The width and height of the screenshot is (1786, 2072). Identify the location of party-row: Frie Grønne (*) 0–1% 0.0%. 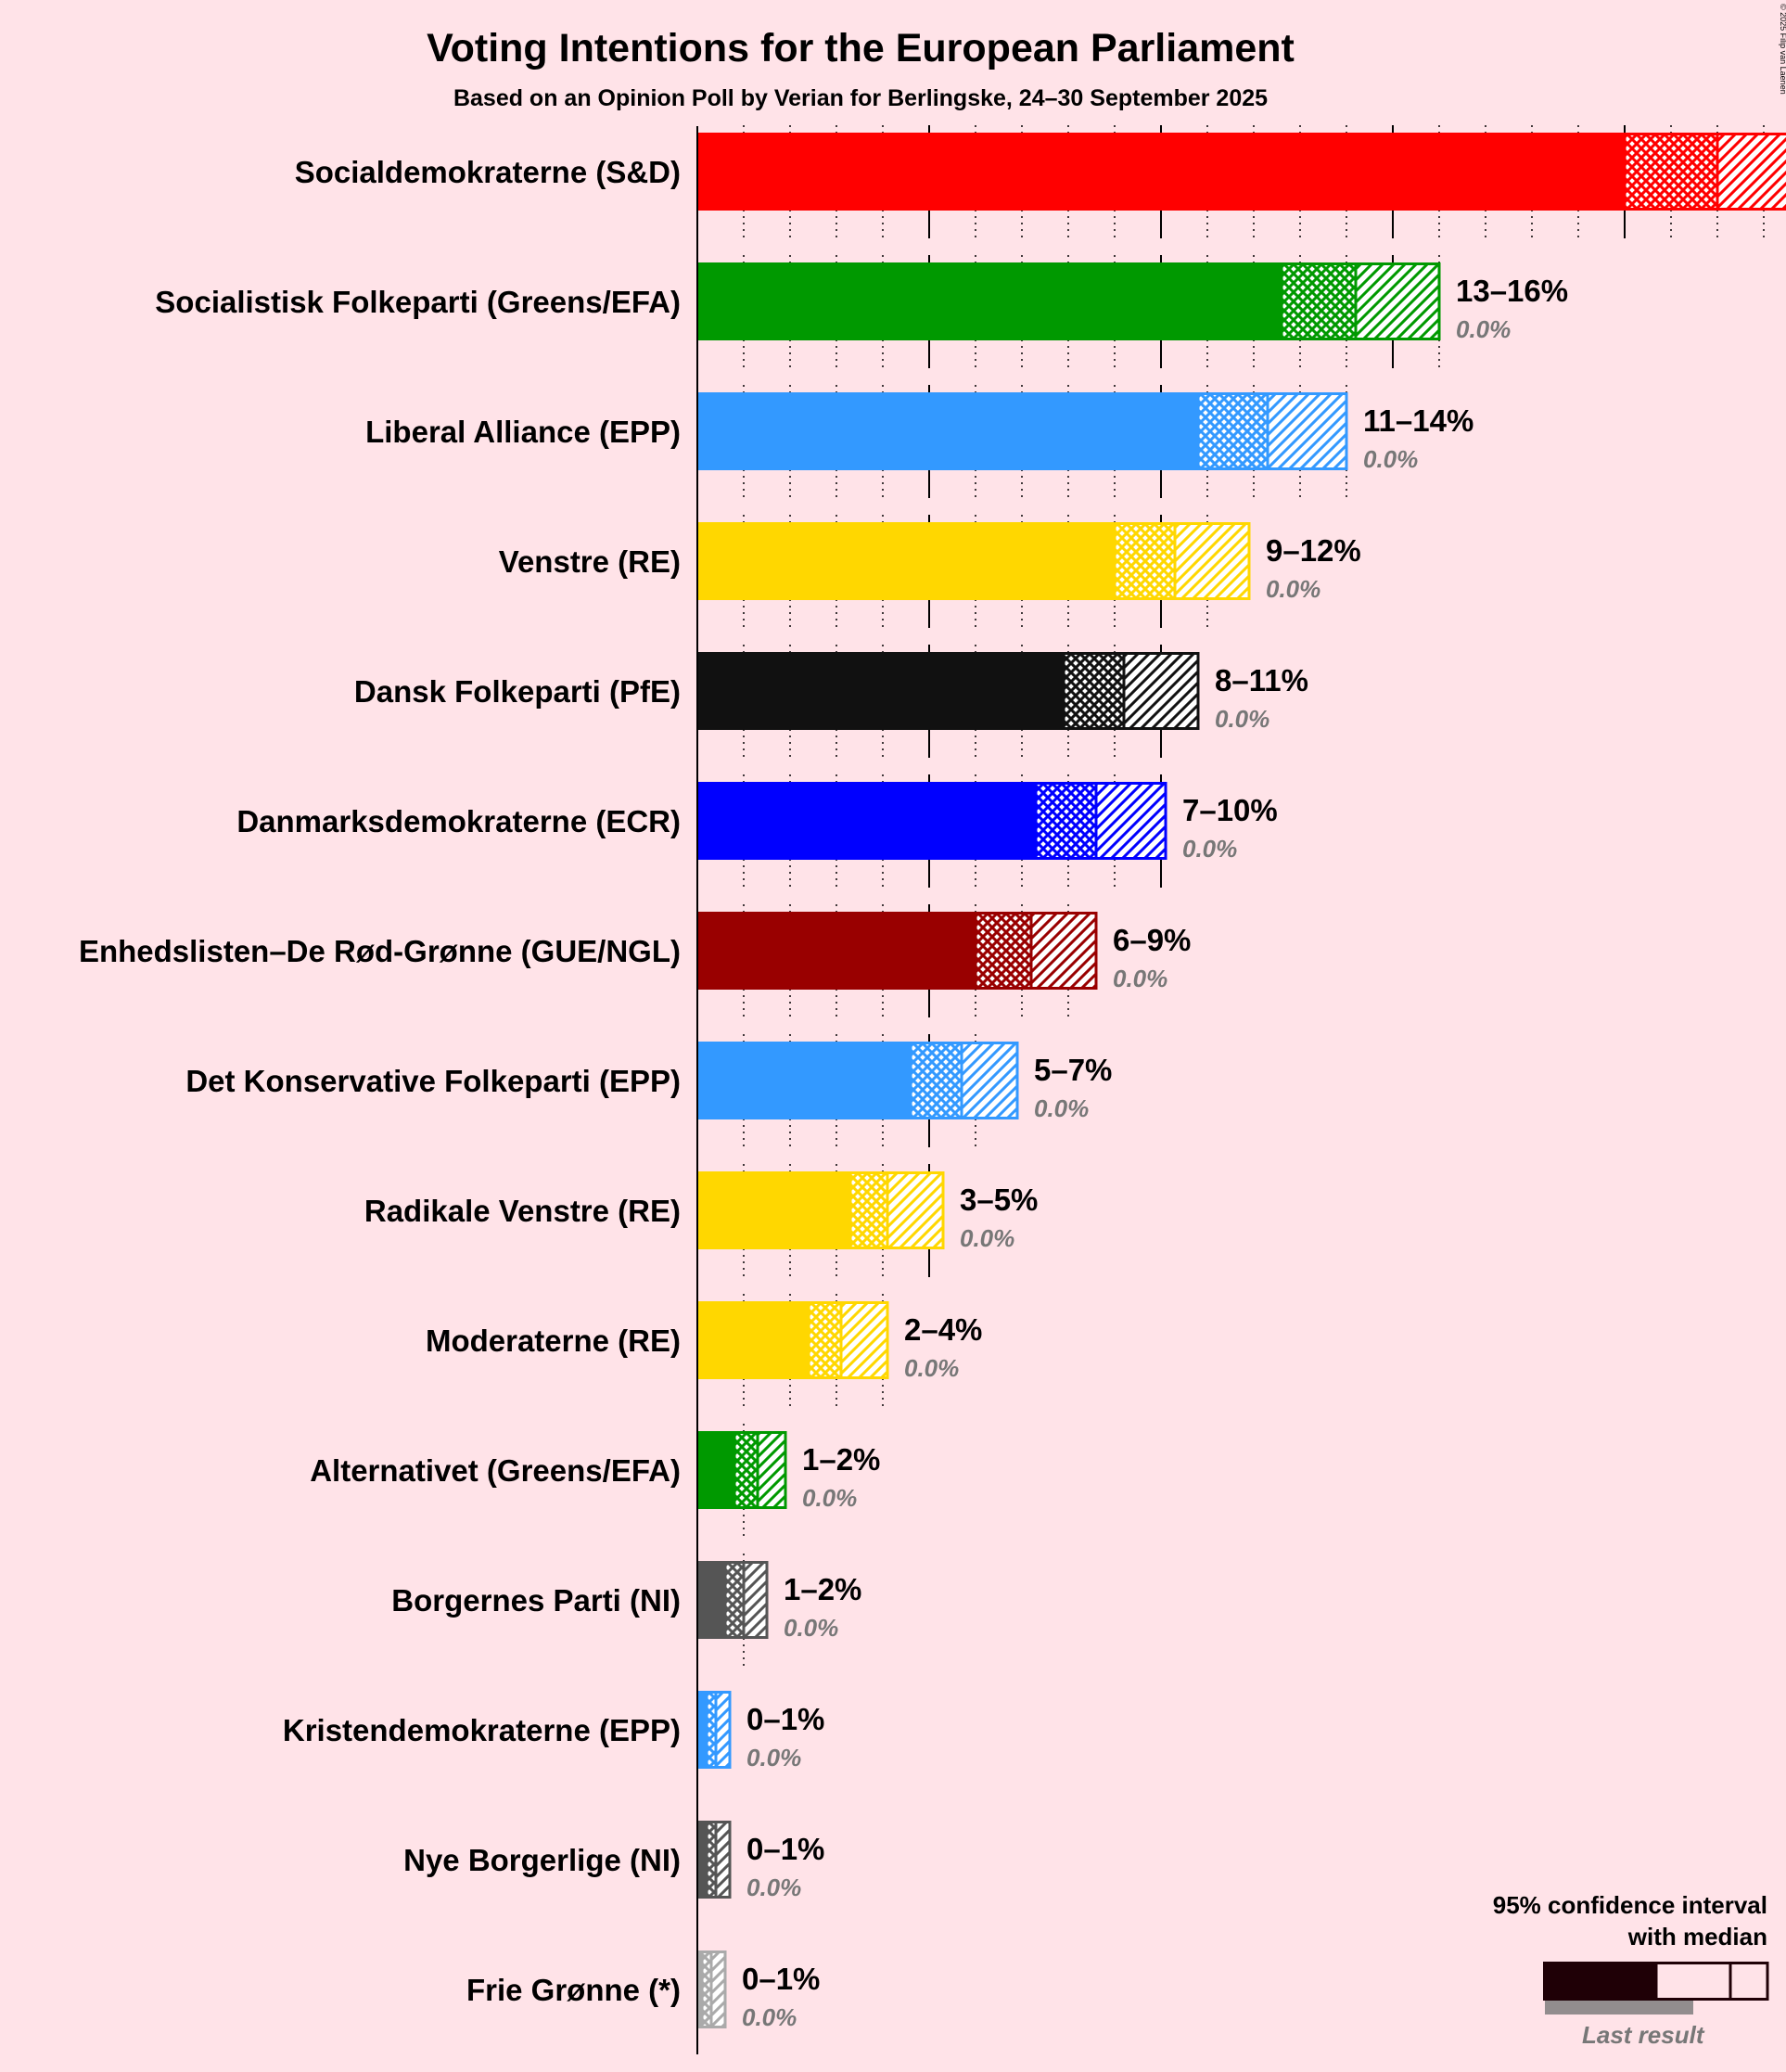
(643, 1990).